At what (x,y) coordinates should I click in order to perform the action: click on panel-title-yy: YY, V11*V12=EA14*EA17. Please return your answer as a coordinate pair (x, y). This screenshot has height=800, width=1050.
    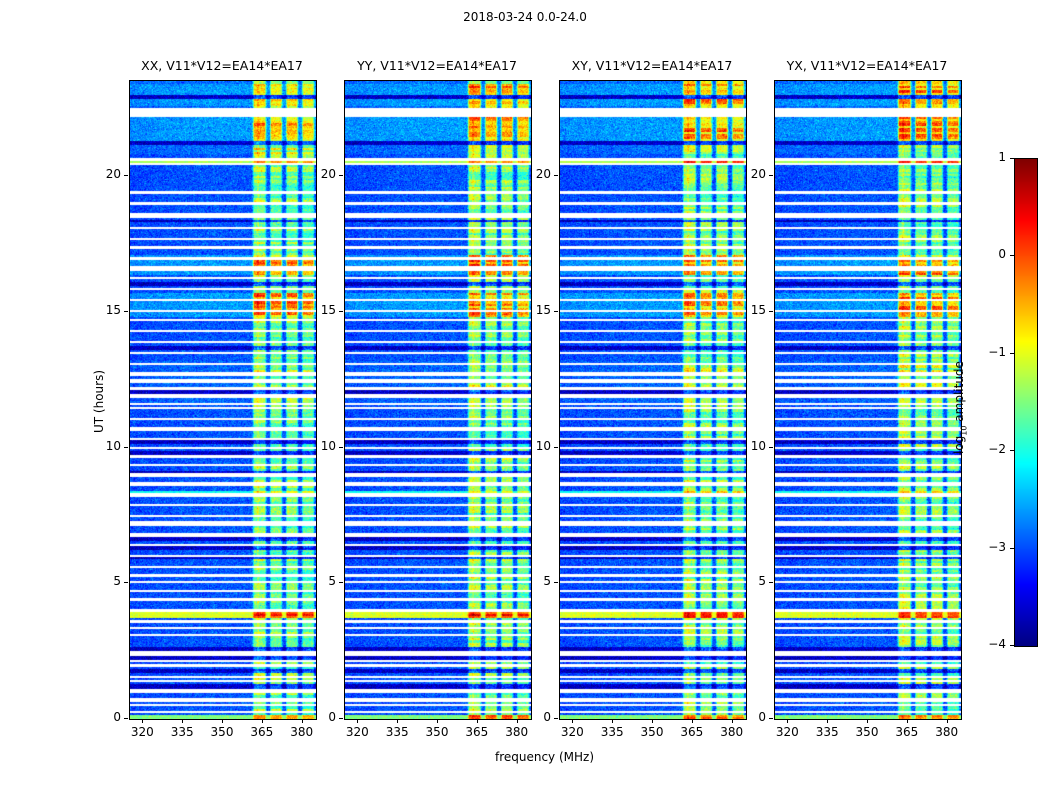
    Looking at the image, I should click on (437, 65).